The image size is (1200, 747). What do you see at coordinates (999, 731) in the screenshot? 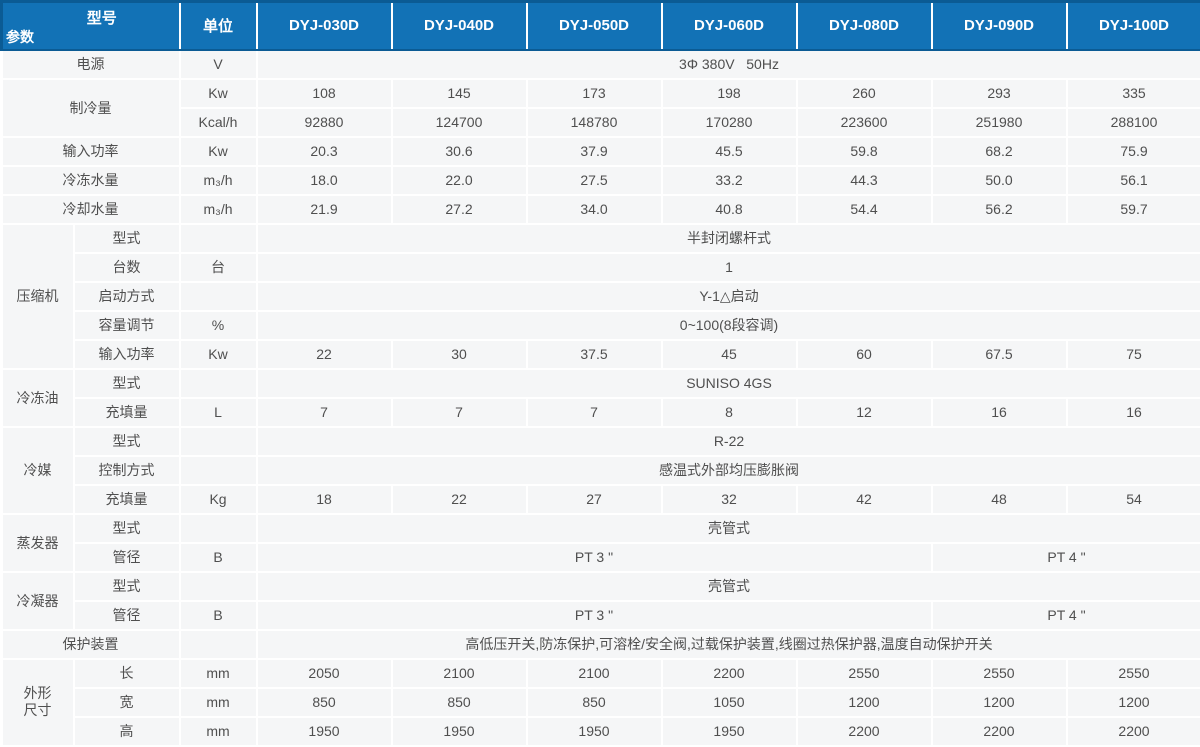
I see `value-cell: 2200` at bounding box center [999, 731].